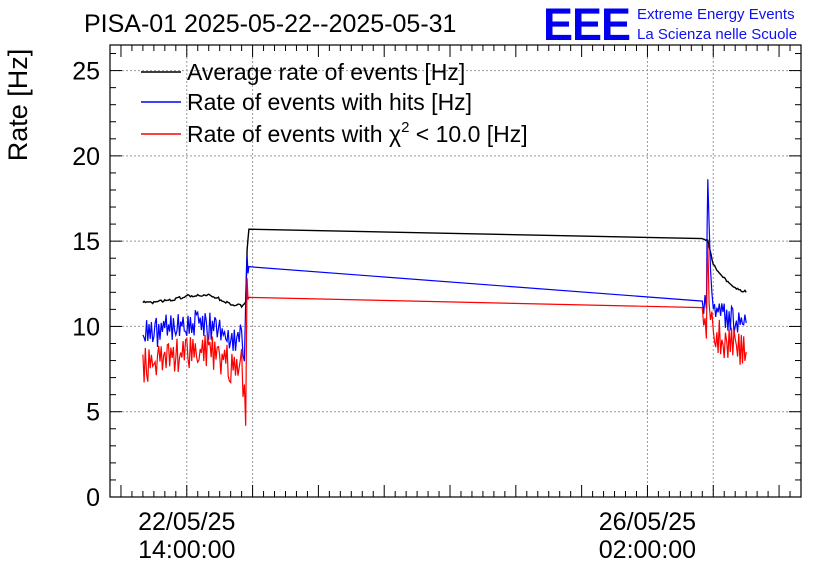 The width and height of the screenshot is (836, 572). What do you see at coordinates (647, 522) in the screenshot?
I see `x-tick-label-date: 26/05/25` at bounding box center [647, 522].